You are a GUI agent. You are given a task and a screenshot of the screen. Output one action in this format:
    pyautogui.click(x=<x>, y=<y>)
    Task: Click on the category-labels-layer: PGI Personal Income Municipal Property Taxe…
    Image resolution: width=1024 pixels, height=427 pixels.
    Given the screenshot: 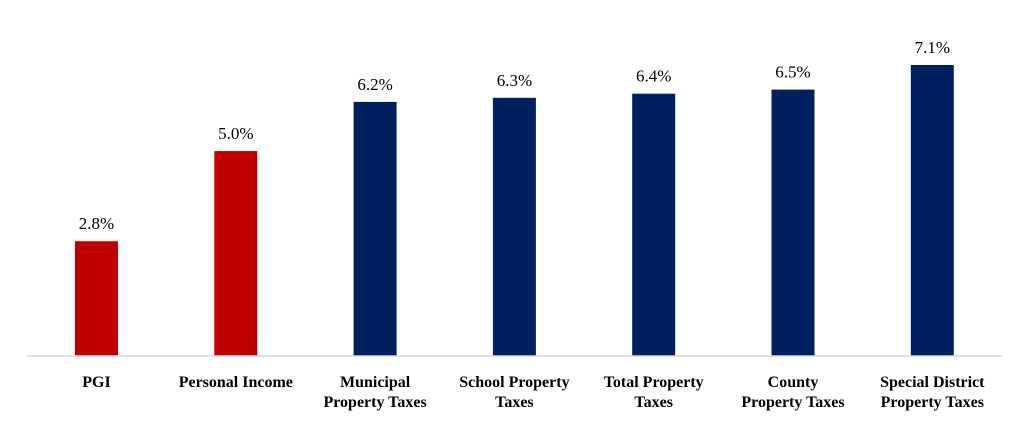 What is the action you would take?
    pyautogui.click(x=533, y=392)
    